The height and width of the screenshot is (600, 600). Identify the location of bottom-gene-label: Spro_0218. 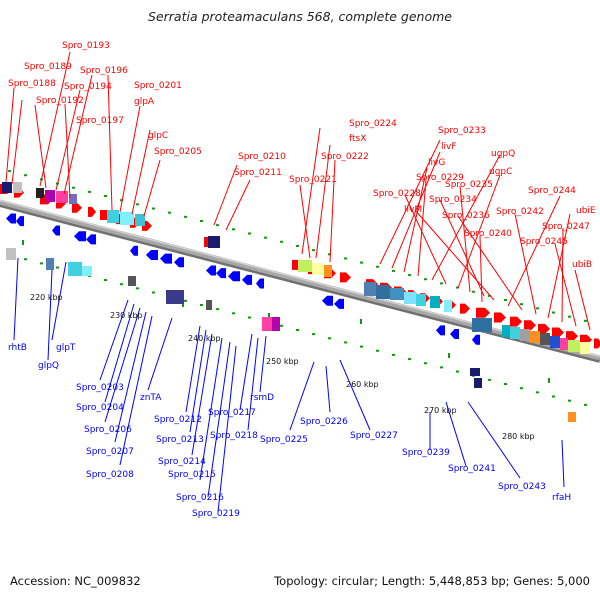
(234, 436).